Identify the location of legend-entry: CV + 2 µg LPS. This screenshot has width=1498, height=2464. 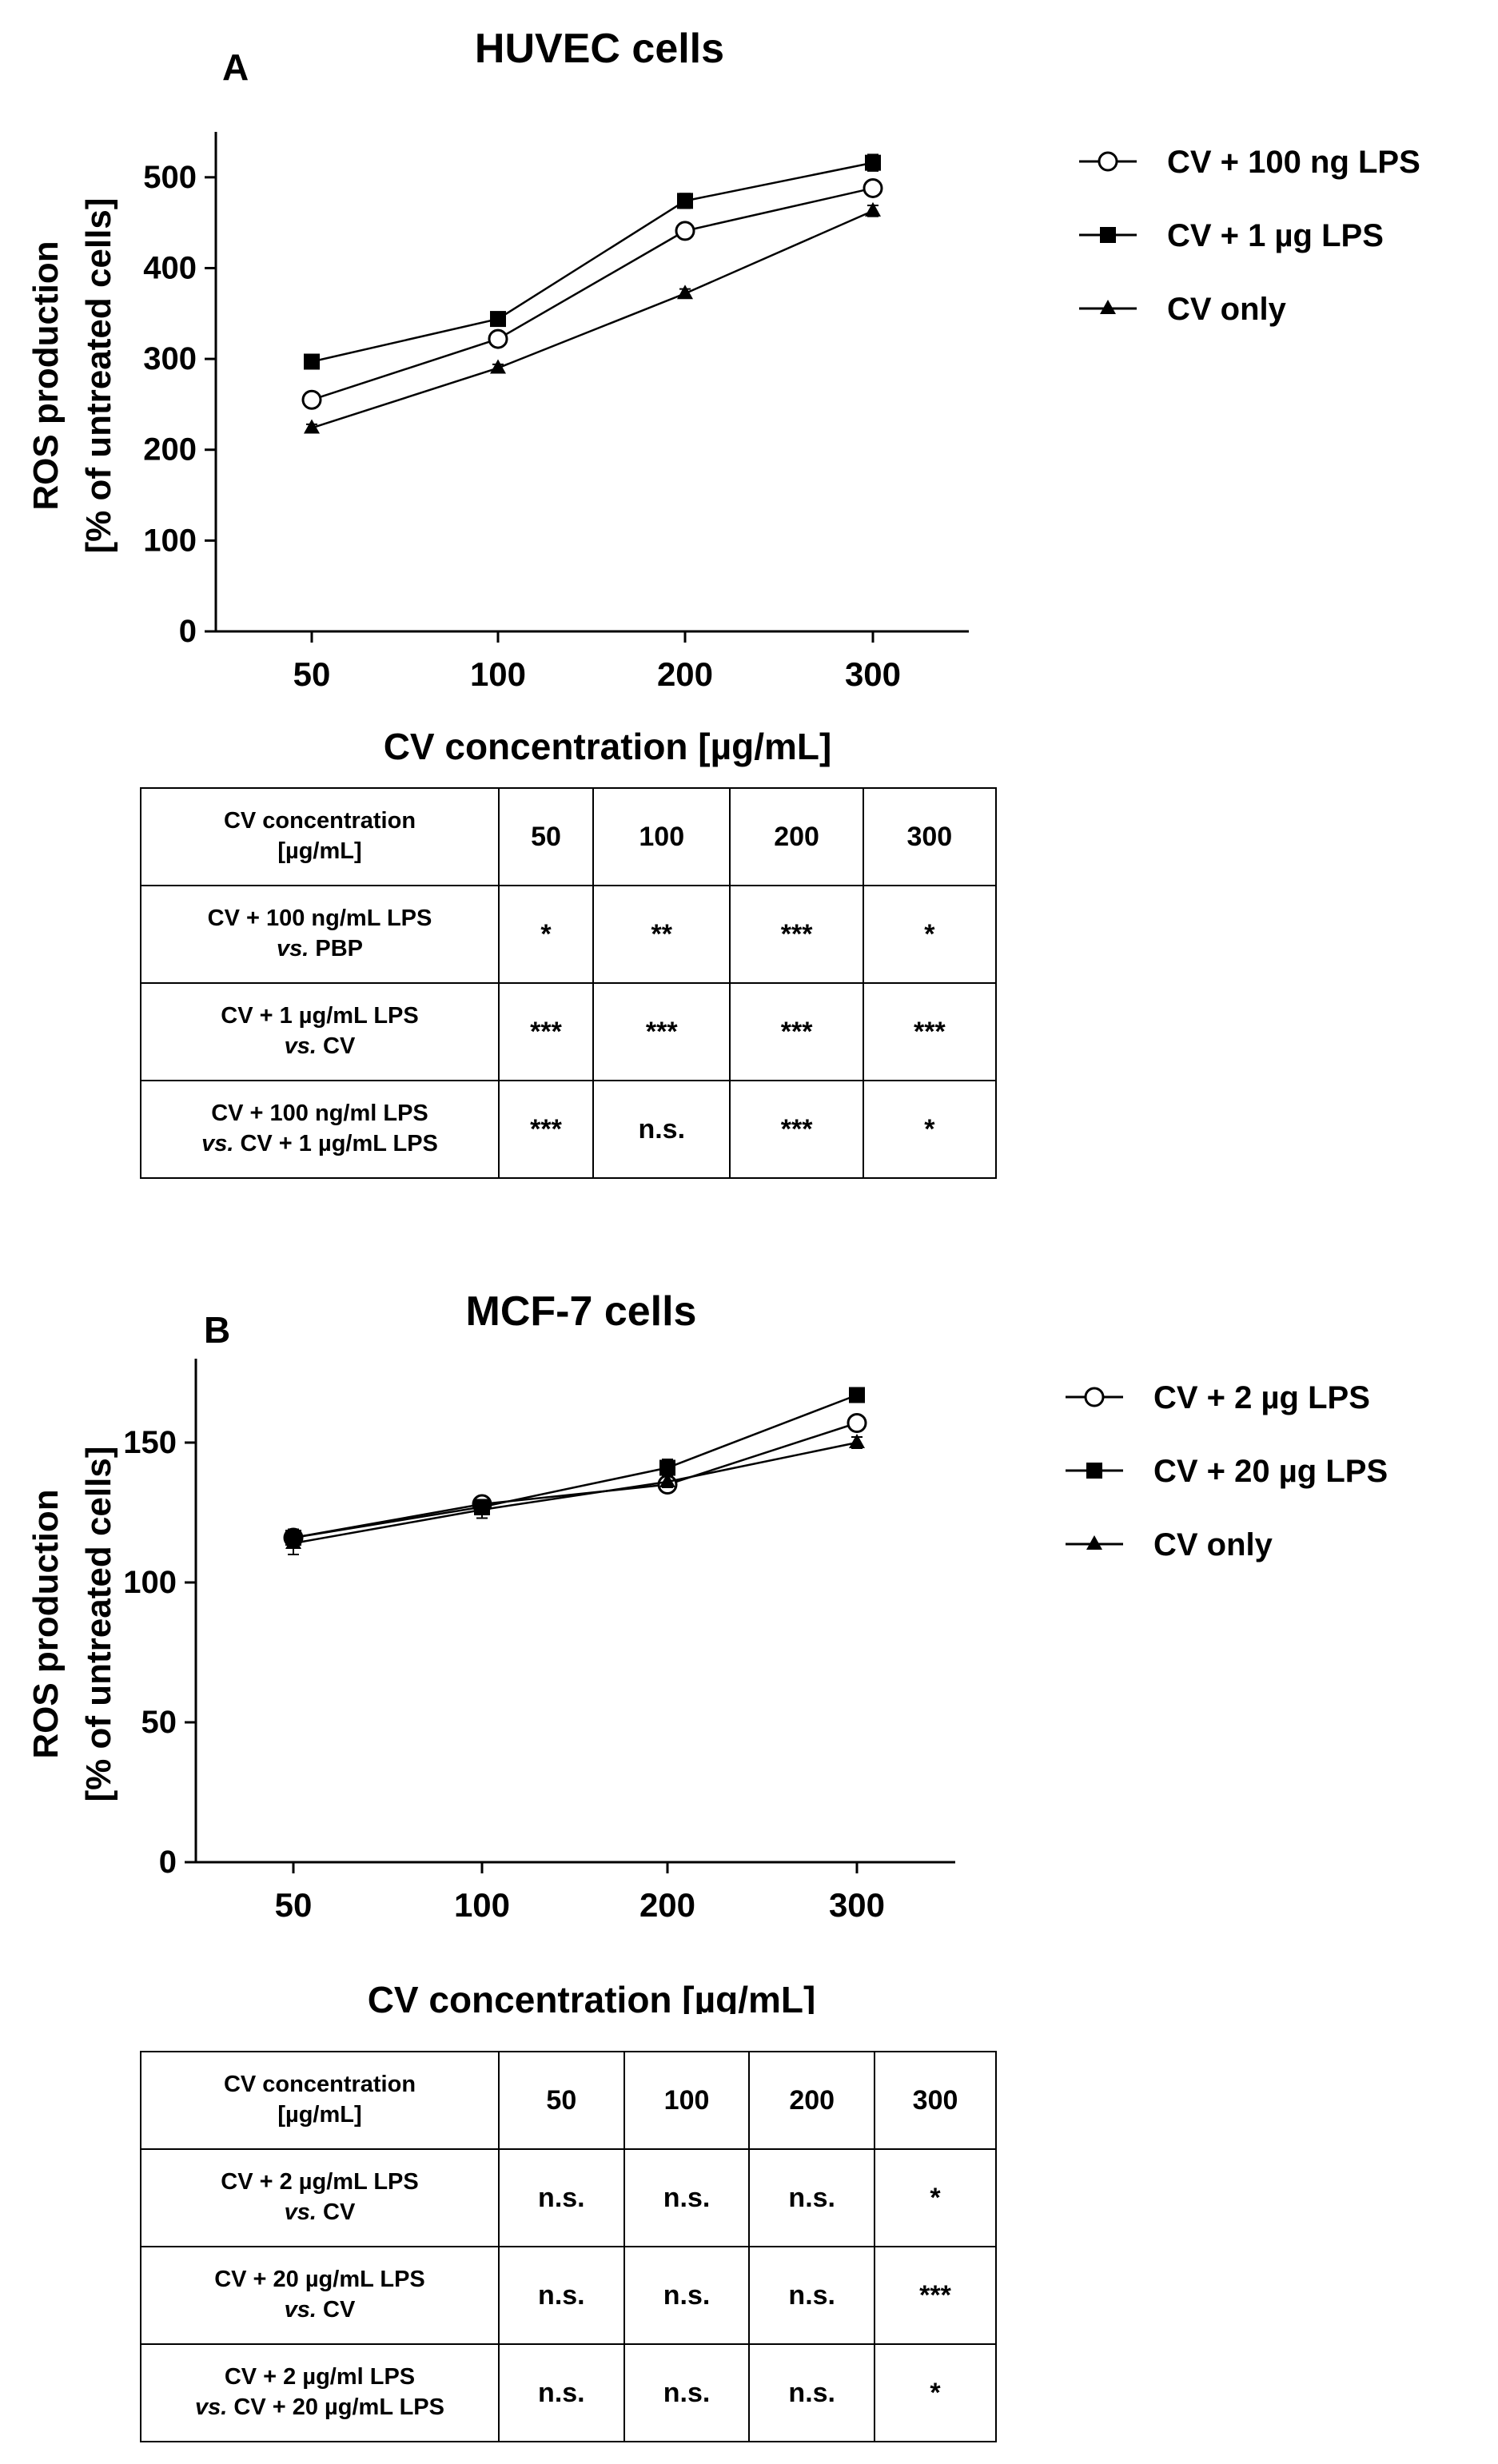
(1261, 1397).